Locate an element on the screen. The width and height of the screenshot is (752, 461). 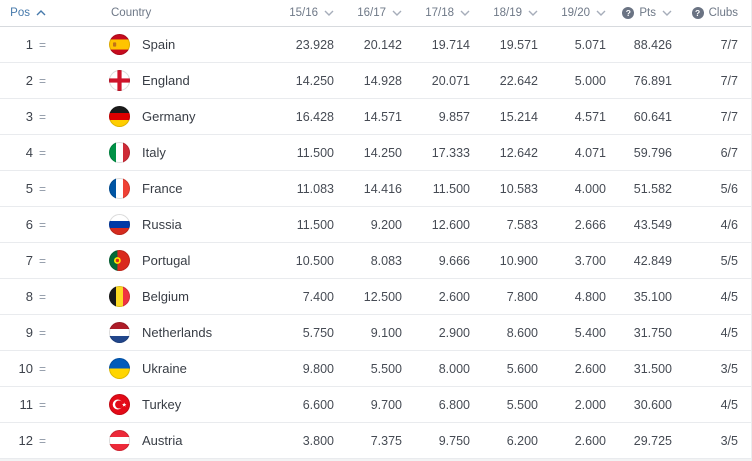
season-cell-19-20: 4.800 is located at coordinates (590, 296).